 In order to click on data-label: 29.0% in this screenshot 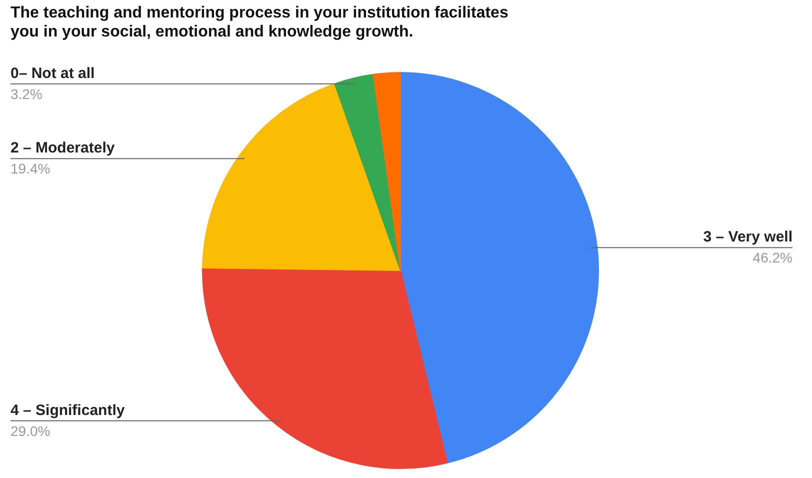, I will do `click(30, 430)`.